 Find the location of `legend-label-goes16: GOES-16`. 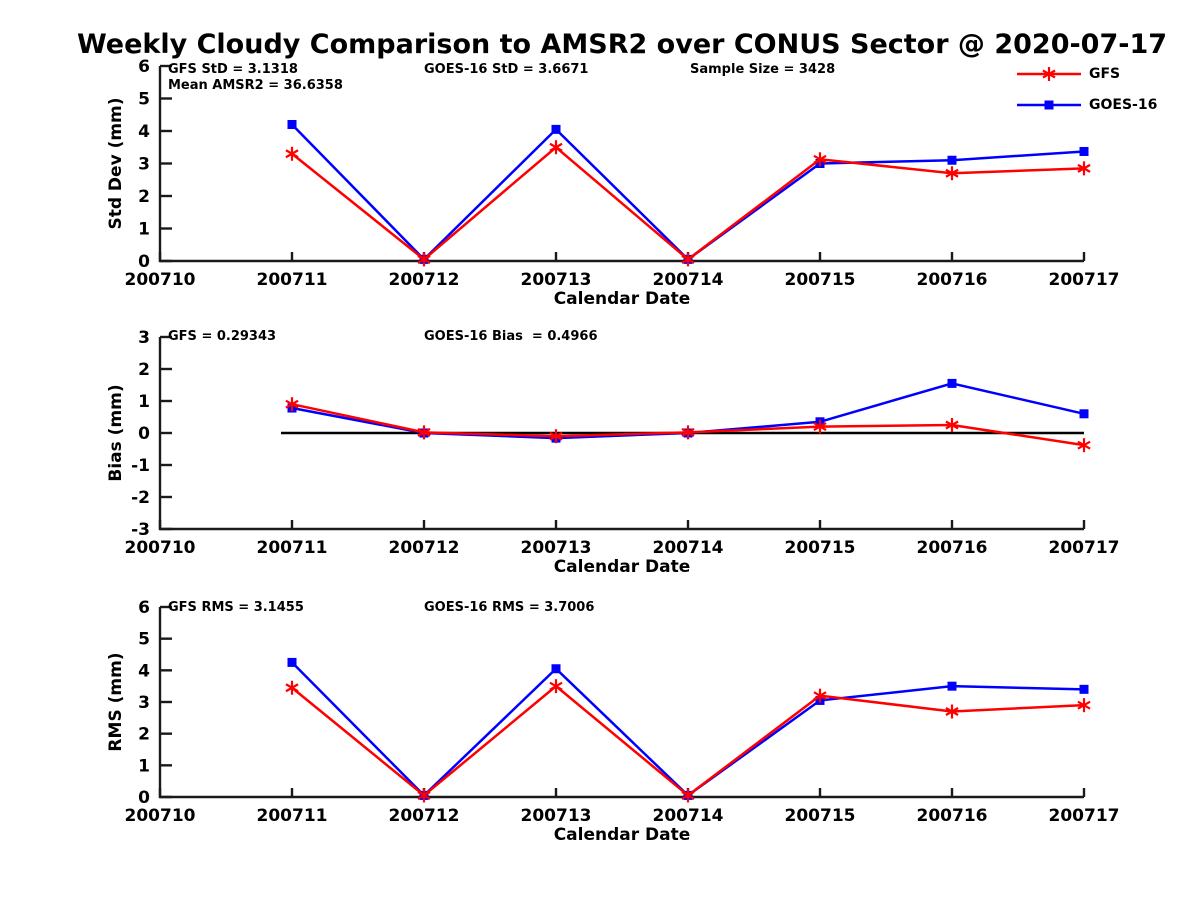

legend-label-goes16: GOES-16 is located at coordinates (1123, 105).